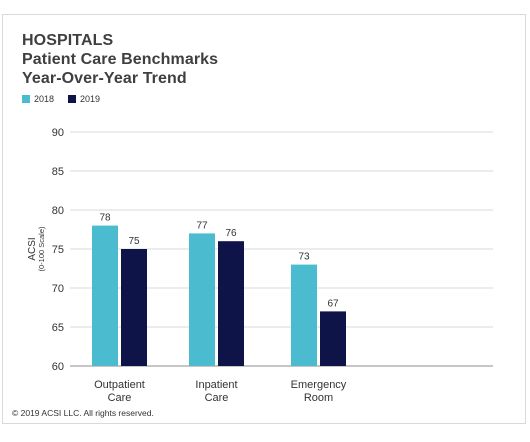  What do you see at coordinates (58, 133) in the screenshot?
I see `y-tick-label: 90` at bounding box center [58, 133].